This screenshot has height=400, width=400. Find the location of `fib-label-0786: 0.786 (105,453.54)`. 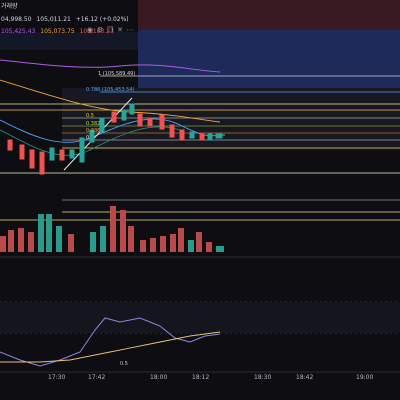

fib-label-0786: 0.786 (105,453.54) is located at coordinates (110, 90).